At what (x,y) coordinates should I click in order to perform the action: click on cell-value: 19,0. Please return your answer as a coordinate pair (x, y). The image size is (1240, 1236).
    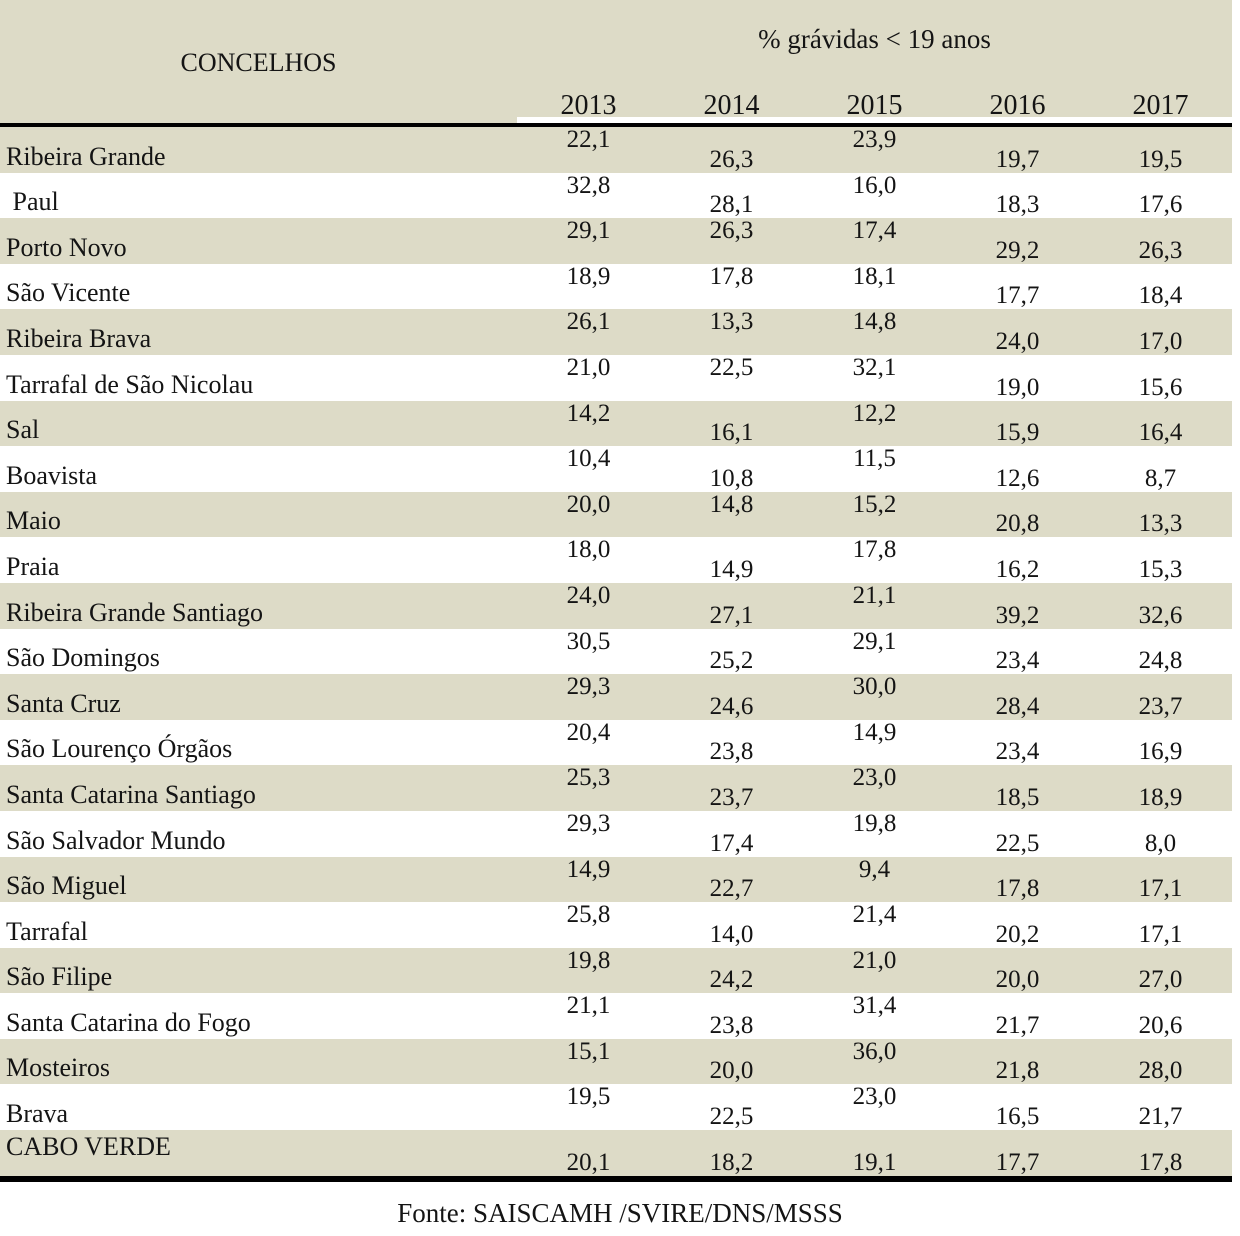
    Looking at the image, I should click on (1017, 387).